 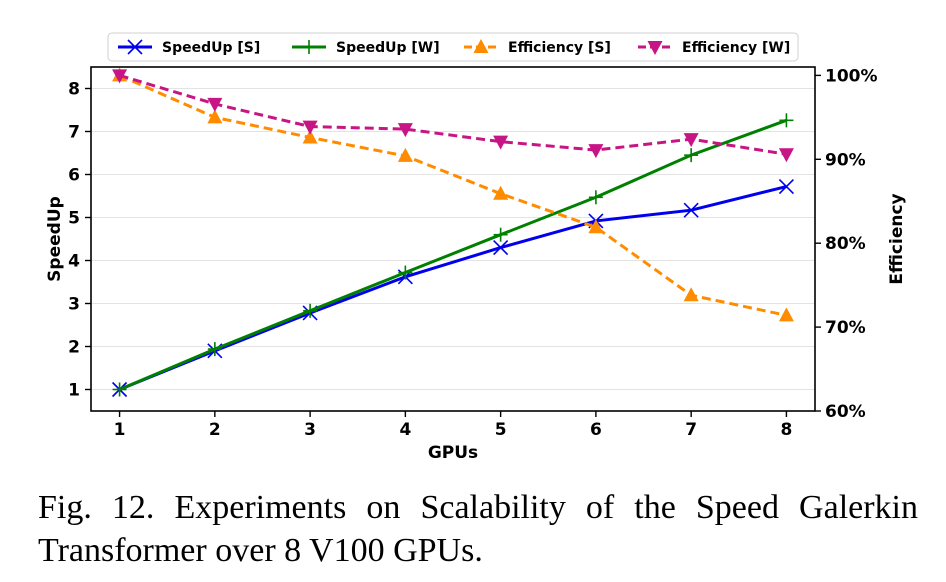 What do you see at coordinates (851, 76) in the screenshot?
I see `y2-tick-label: 100%` at bounding box center [851, 76].